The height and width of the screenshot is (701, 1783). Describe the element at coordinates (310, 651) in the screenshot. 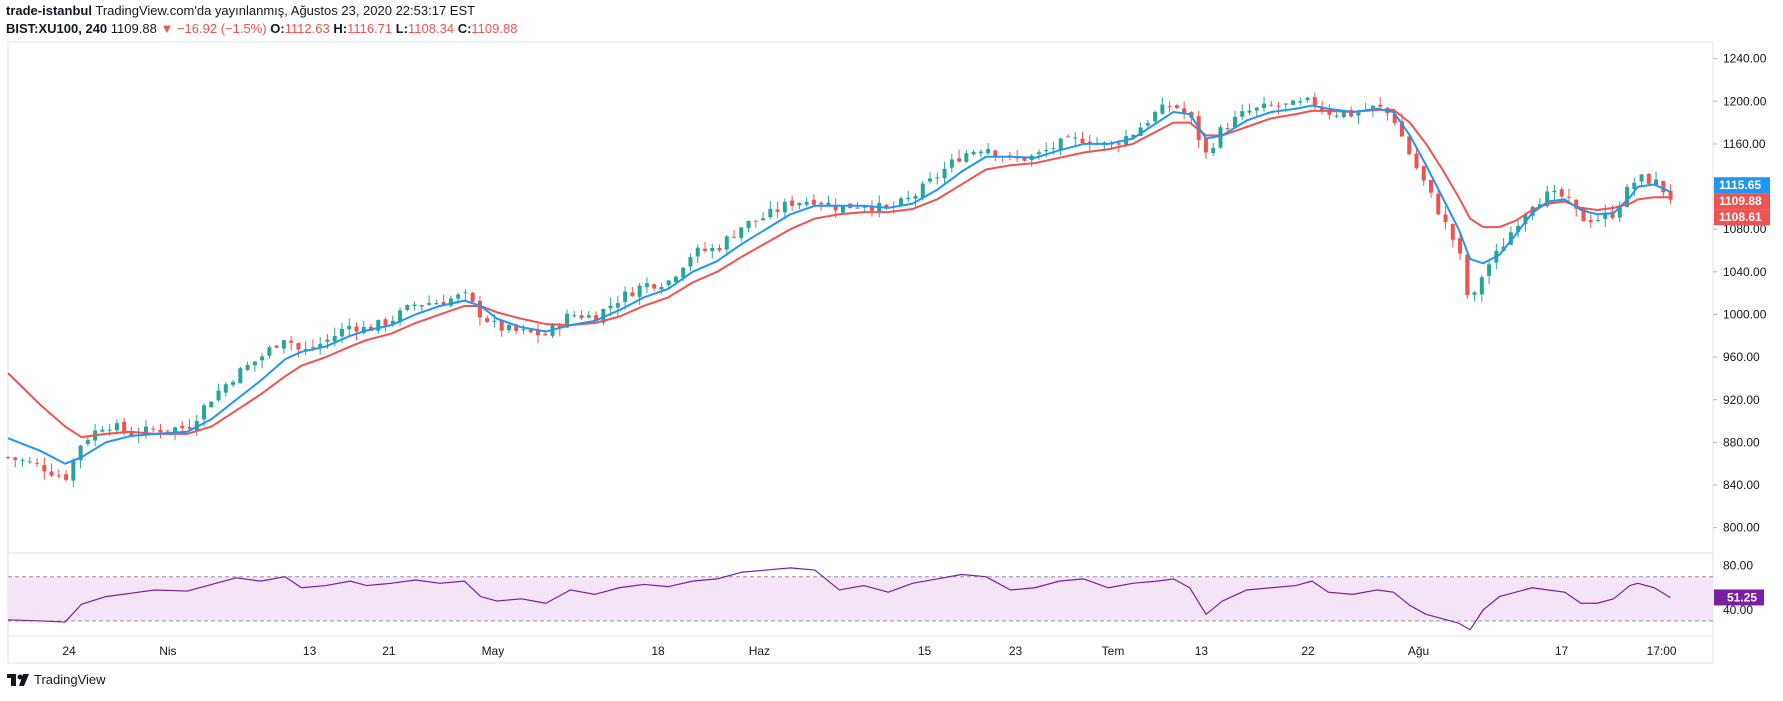

I see `x-tick-label: 13` at that location.